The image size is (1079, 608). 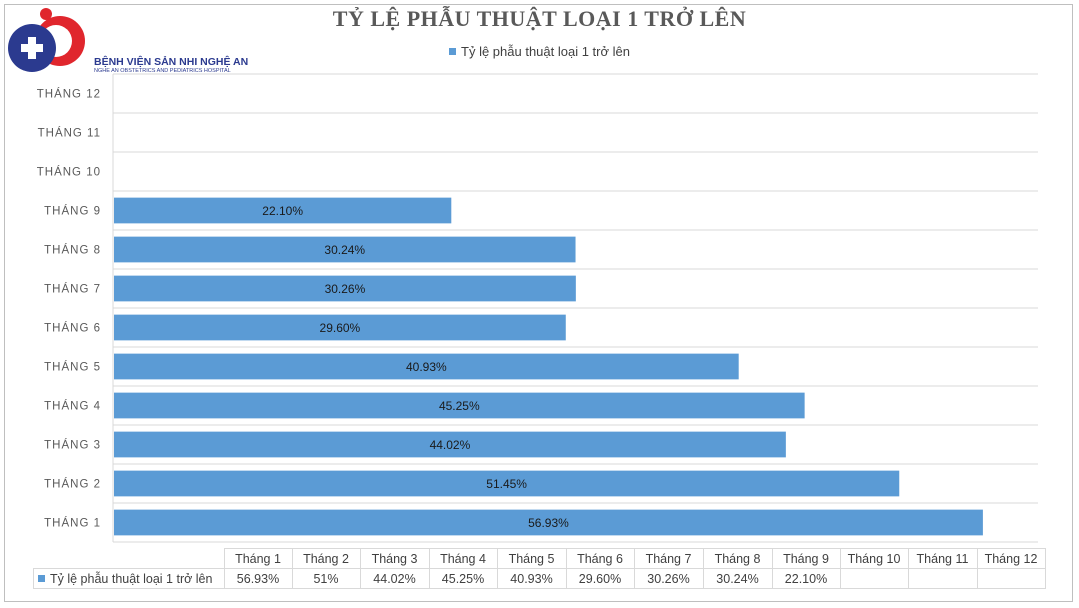 I want to click on category-label: THÁNG 11, so click(x=69, y=133).